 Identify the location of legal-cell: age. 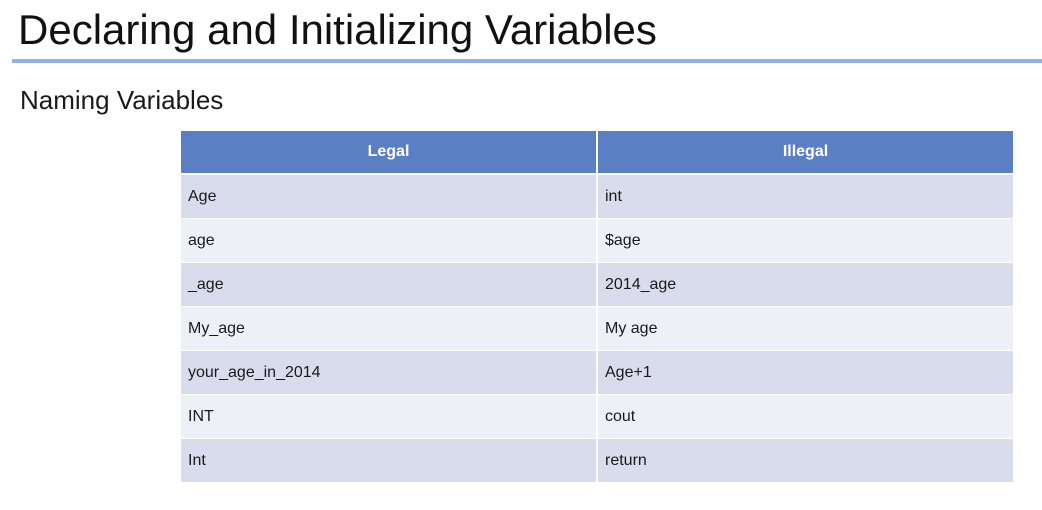
(389, 240).